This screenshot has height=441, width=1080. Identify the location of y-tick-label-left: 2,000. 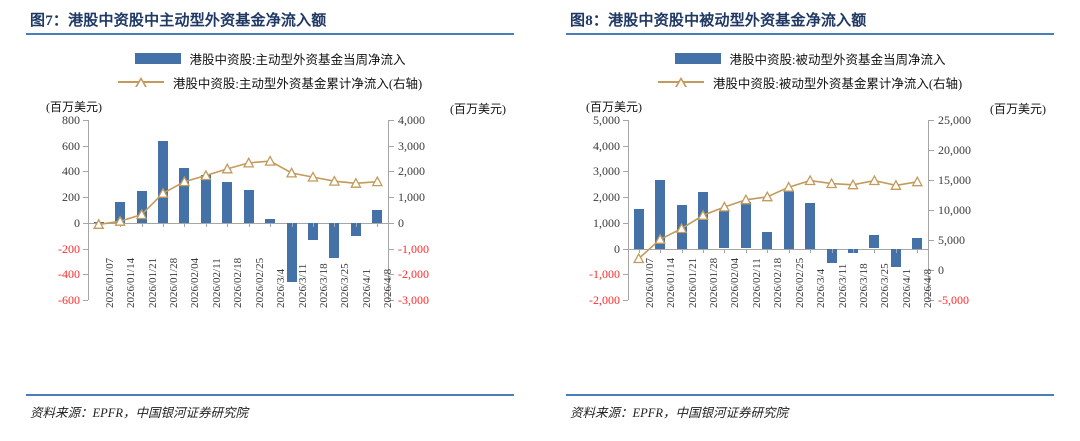
(606, 197).